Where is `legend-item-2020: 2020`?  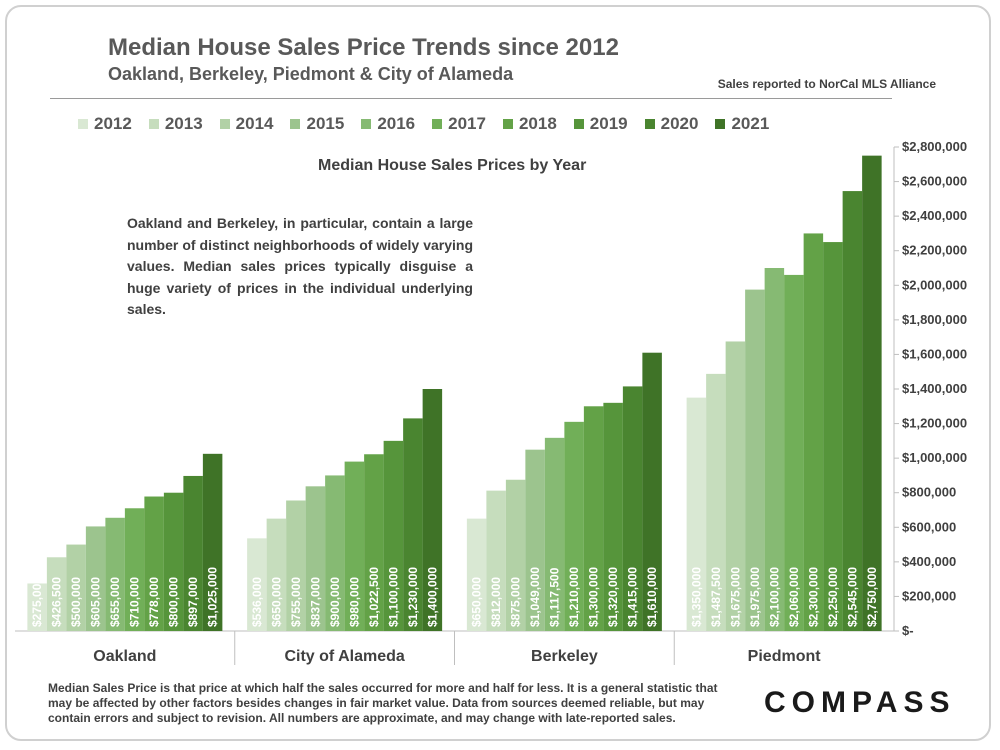
legend-item-2020: 2020 is located at coordinates (671, 124).